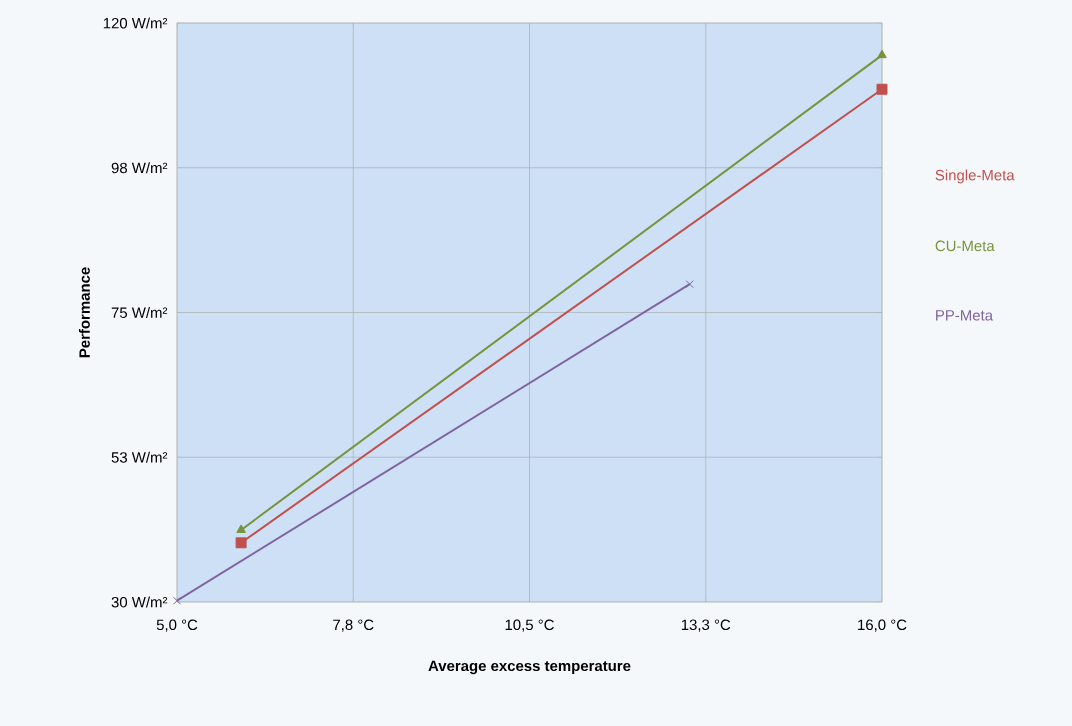  Describe the element at coordinates (139, 602) in the screenshot. I see `y-tick-label: 30 W/m²` at that location.